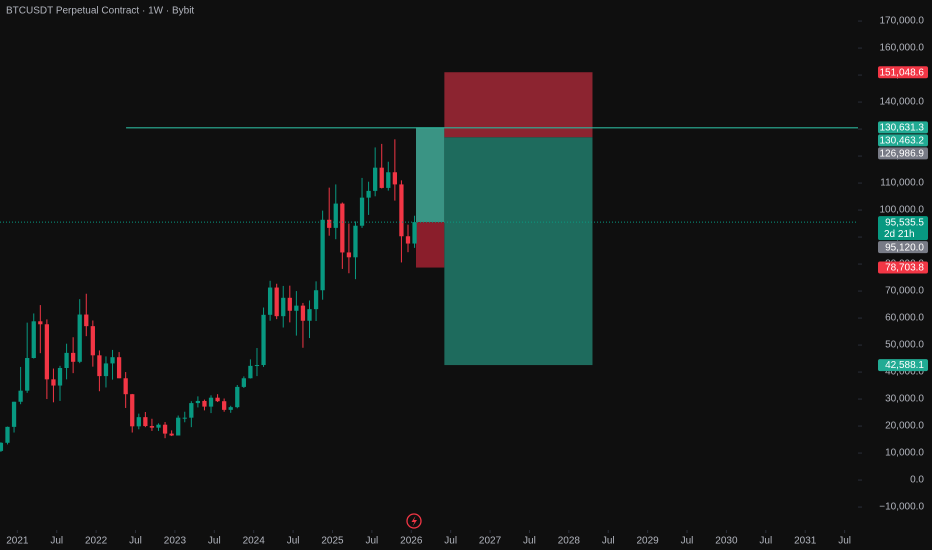 This screenshot has width=932, height=550. What do you see at coordinates (904, 291) in the screenshot?
I see `y-tick-label: 70,000.0` at bounding box center [904, 291].